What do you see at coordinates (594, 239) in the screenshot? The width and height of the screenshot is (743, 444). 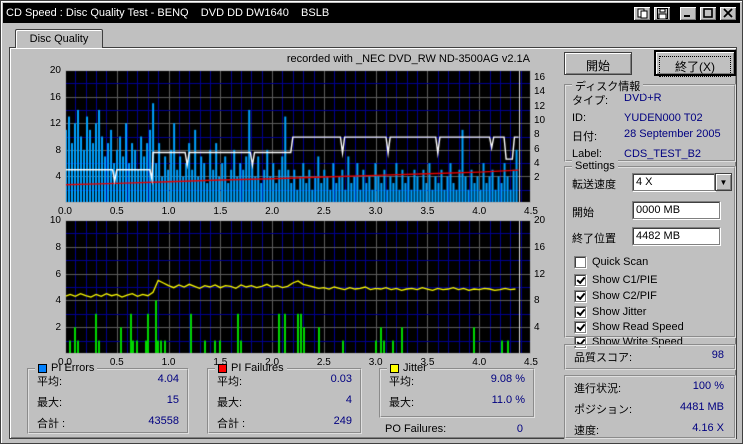 I see `end-pos-label: 終了位置` at bounding box center [594, 239].